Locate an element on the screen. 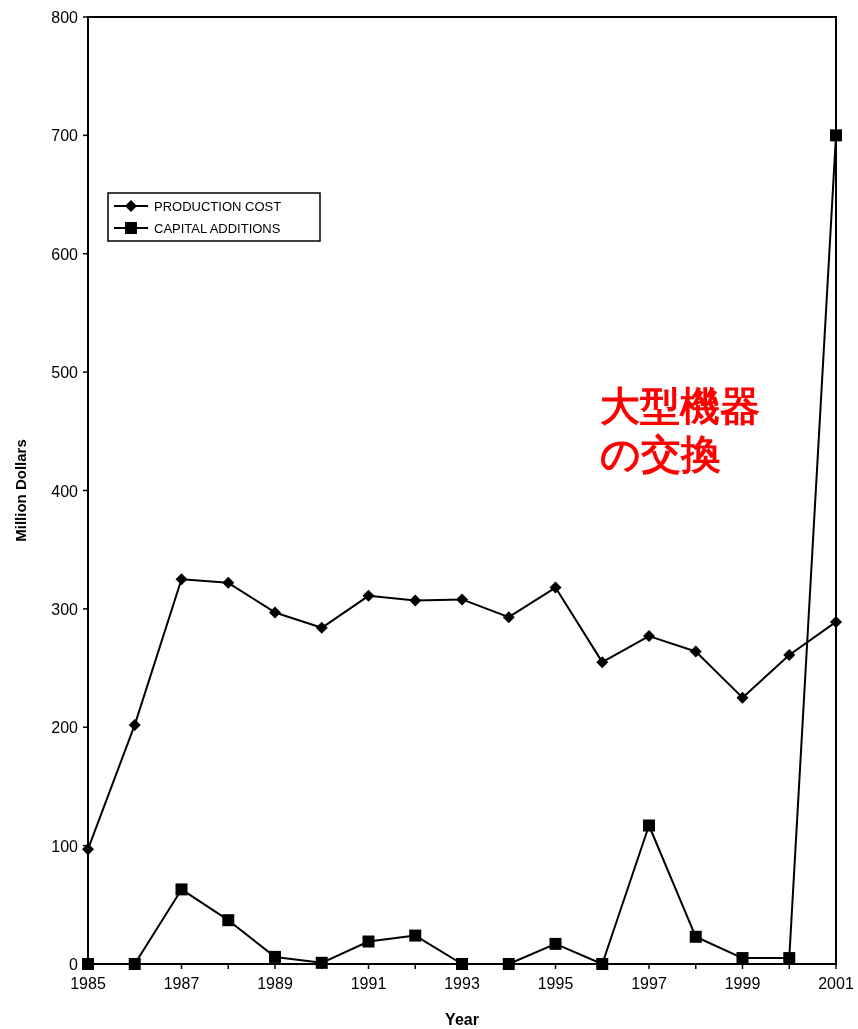 This screenshot has width=858, height=1029. y-tick-label: 300 is located at coordinates (65, 609).